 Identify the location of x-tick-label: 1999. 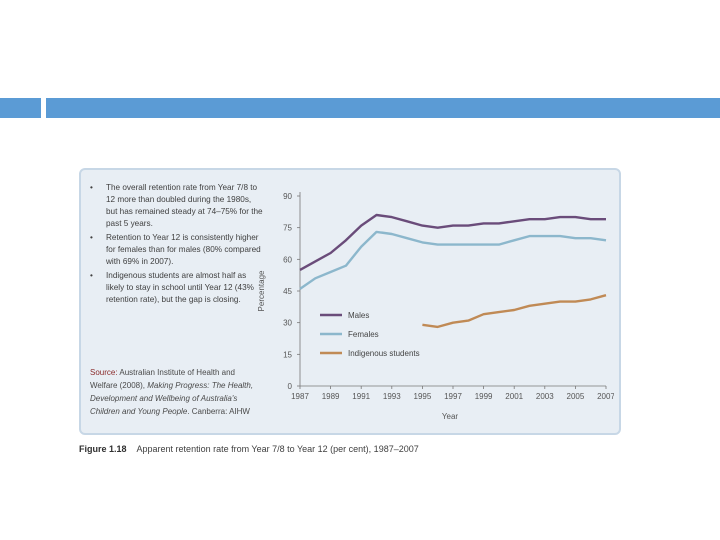
(484, 396).